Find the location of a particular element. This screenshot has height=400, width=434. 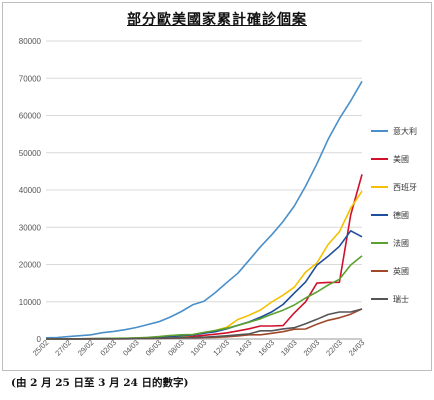

series-3-legend-label: 德國 is located at coordinates (401, 215).